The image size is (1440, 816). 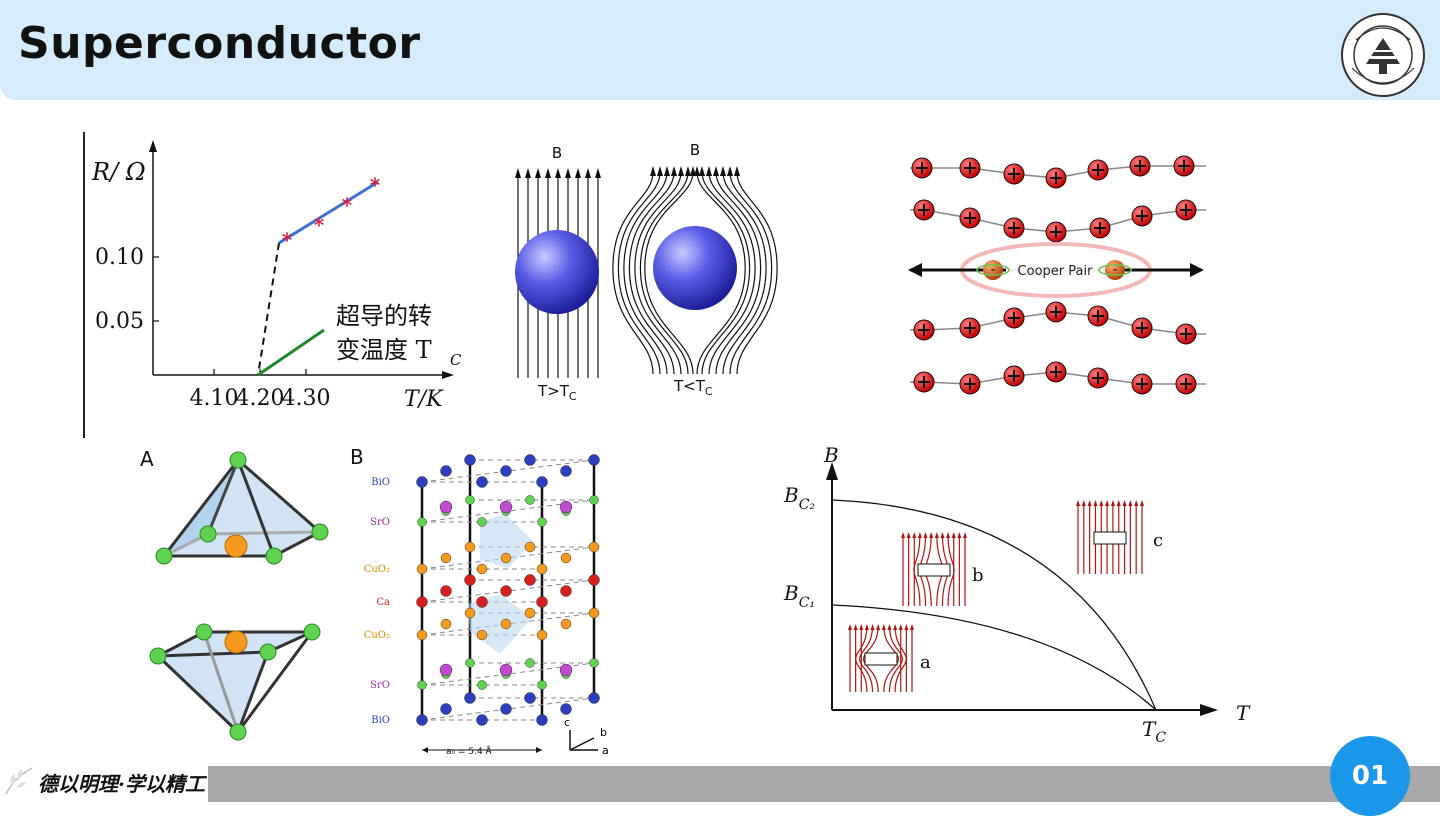 What do you see at coordinates (234, 594) in the screenshot?
I see `octahedra-diagram: A` at bounding box center [234, 594].